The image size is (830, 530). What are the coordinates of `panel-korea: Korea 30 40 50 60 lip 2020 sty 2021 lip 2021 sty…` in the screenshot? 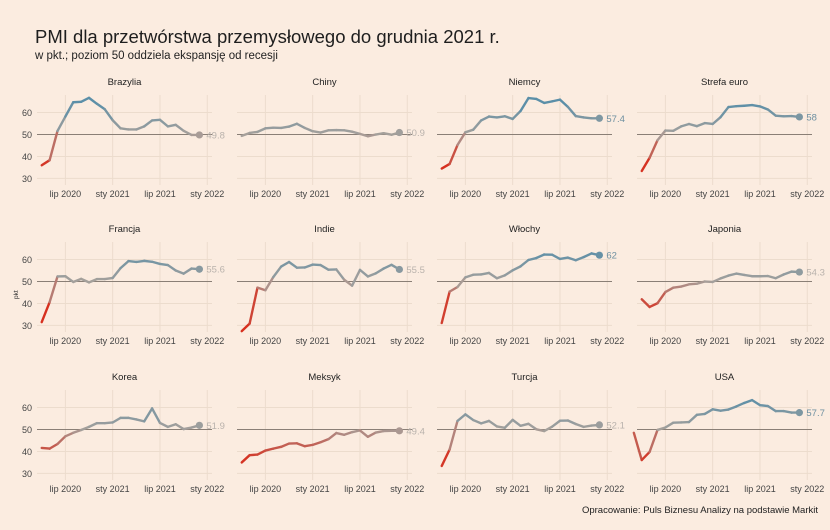 It's located at (123, 433).